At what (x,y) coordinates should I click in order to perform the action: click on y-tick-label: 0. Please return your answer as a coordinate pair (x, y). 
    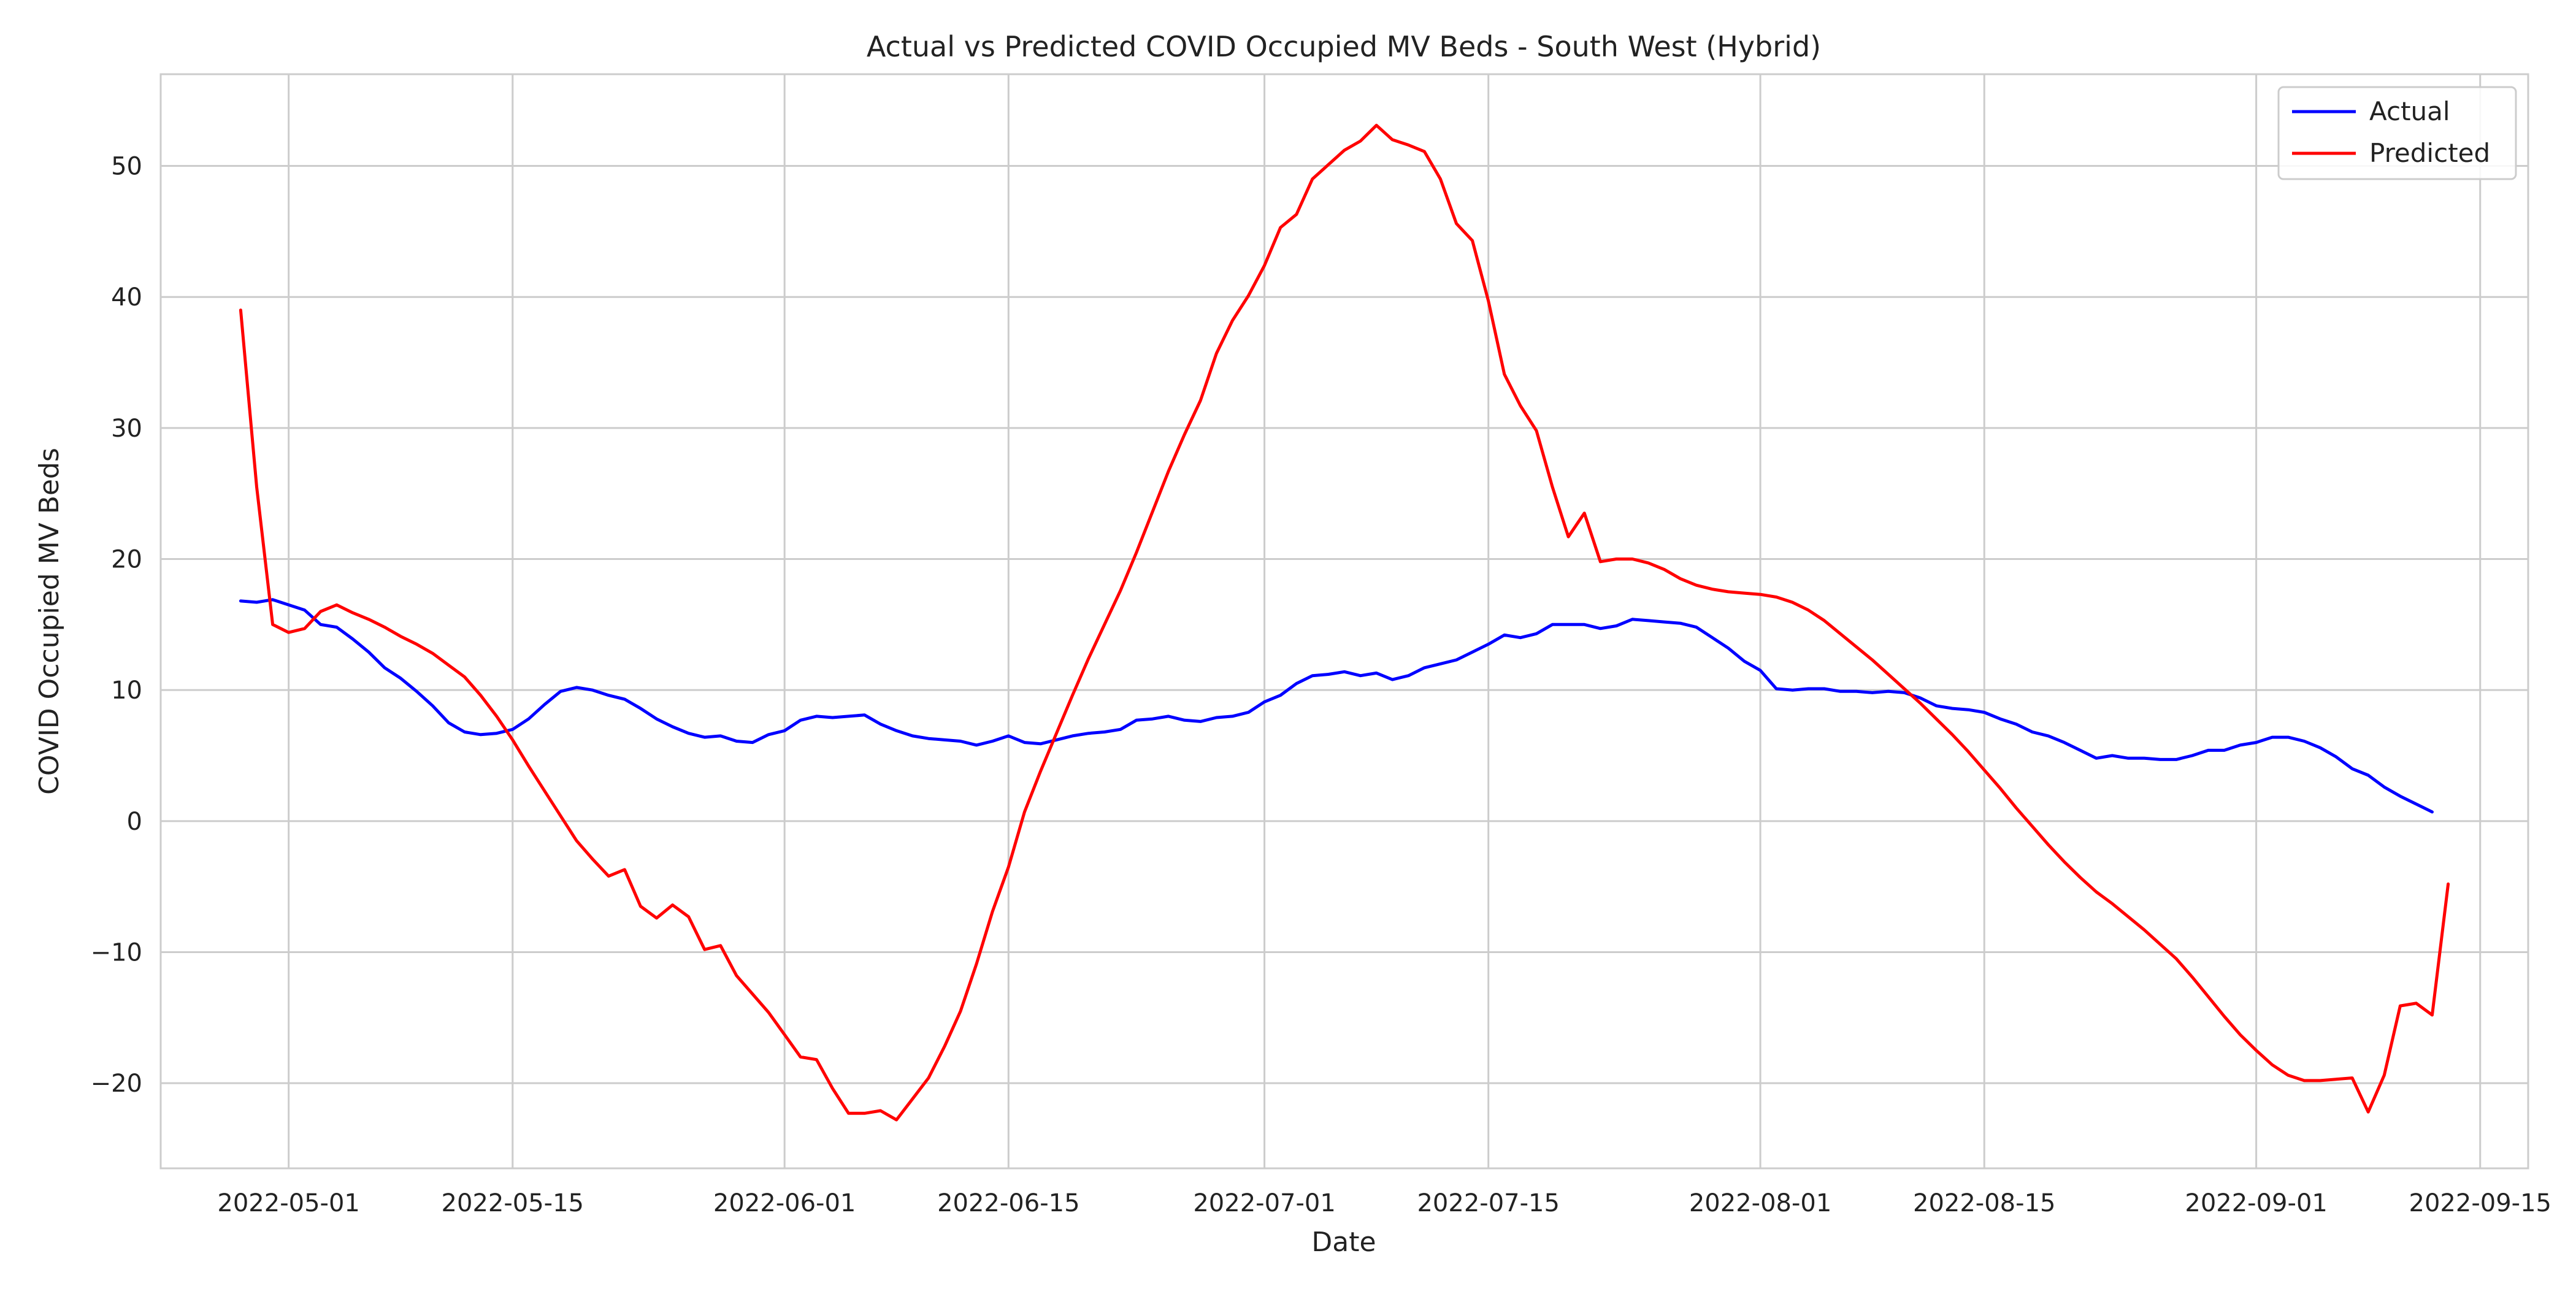
    Looking at the image, I should click on (134, 822).